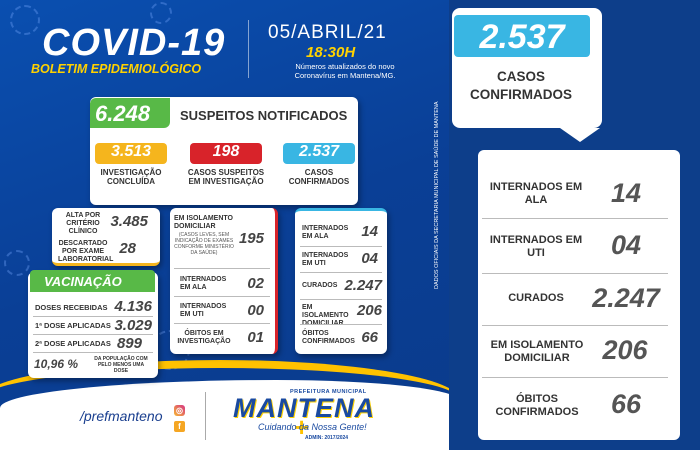 Image resolution: width=700 pixels, height=450 pixels. I want to click on detail-label: ÓBITOS CONFIRMADOS, so click(537, 405).